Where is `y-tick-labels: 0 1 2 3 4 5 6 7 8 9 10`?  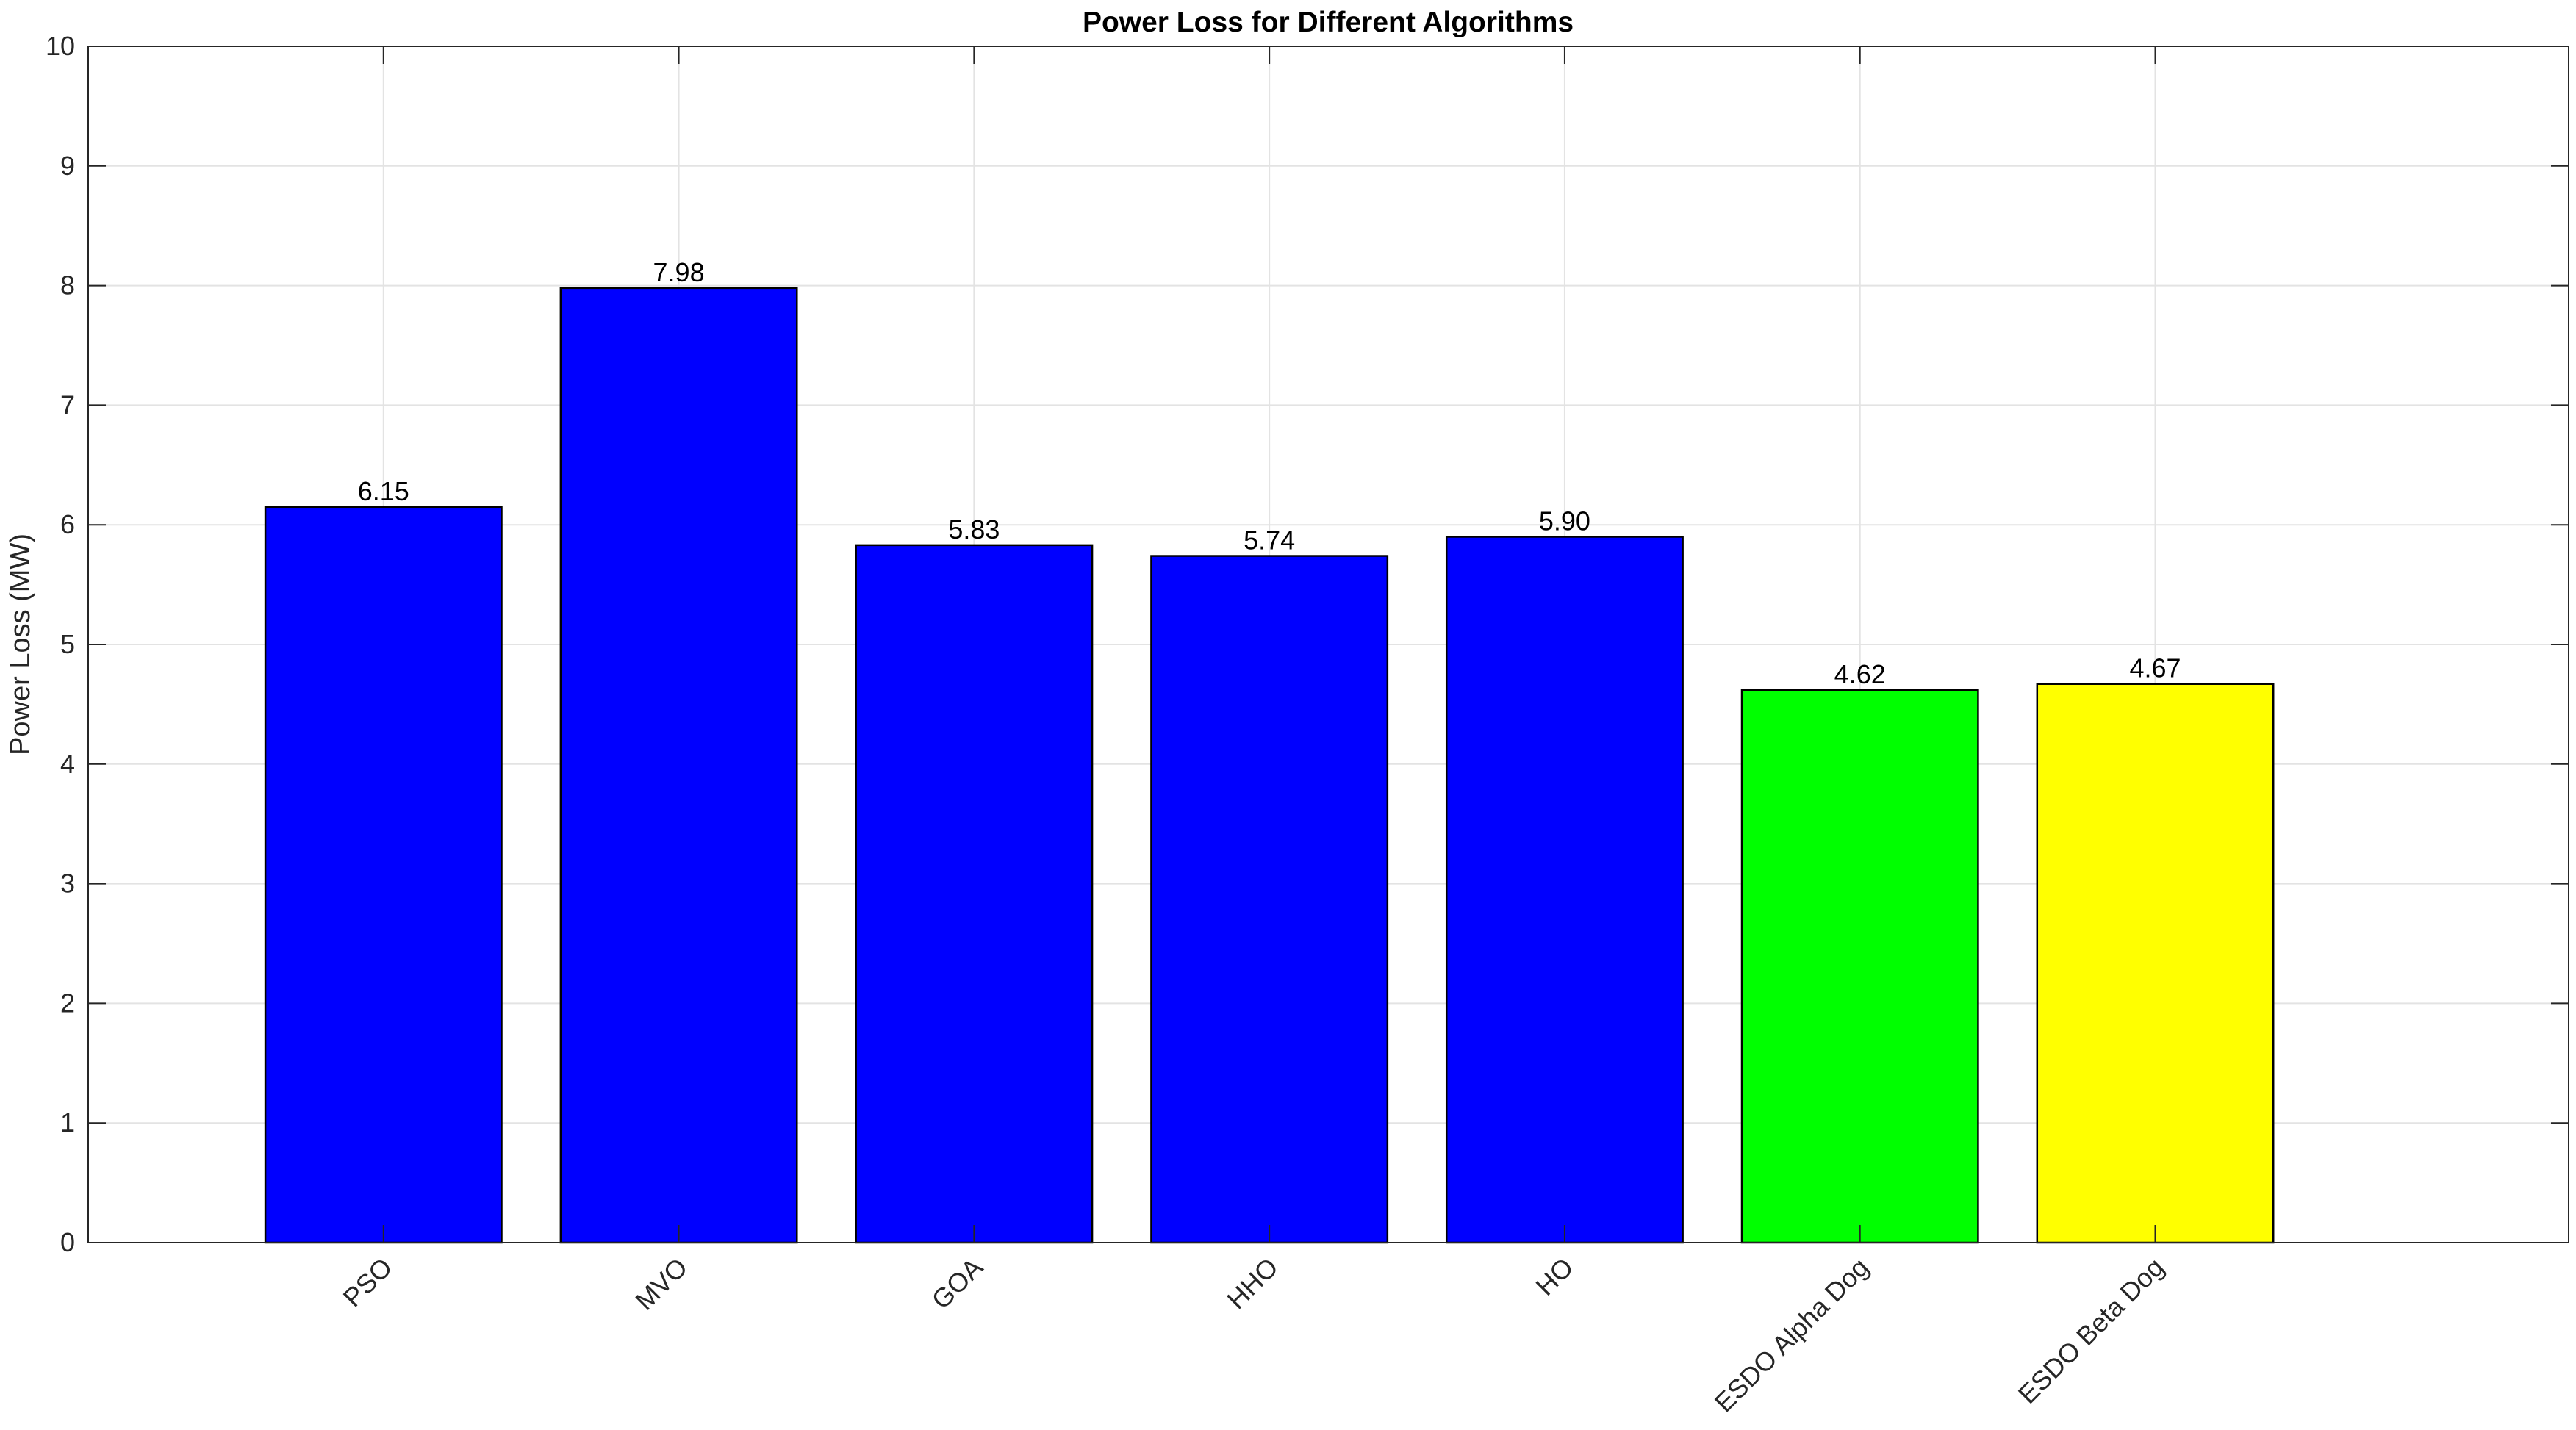
y-tick-labels: 0 1 2 3 4 5 6 7 8 9 10 is located at coordinates (60, 644).